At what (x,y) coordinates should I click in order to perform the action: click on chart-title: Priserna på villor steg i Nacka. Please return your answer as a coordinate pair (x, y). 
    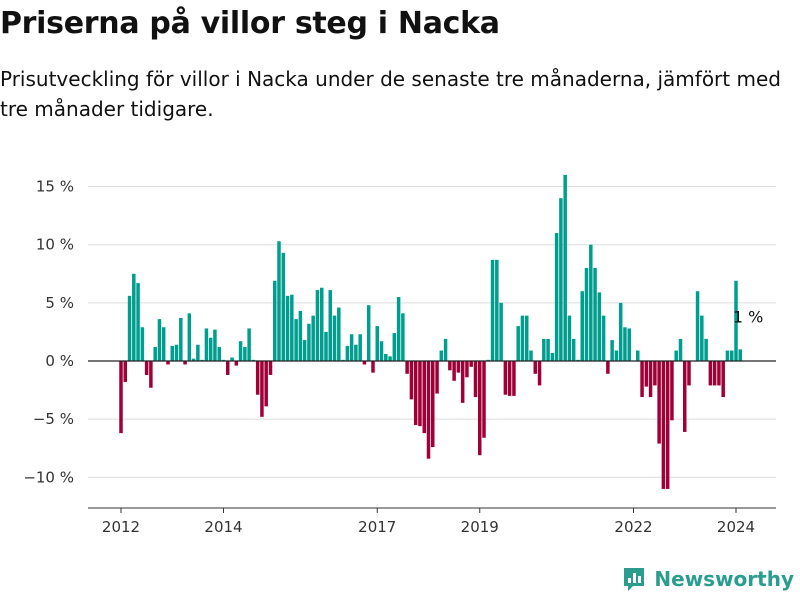
    Looking at the image, I should click on (250, 23).